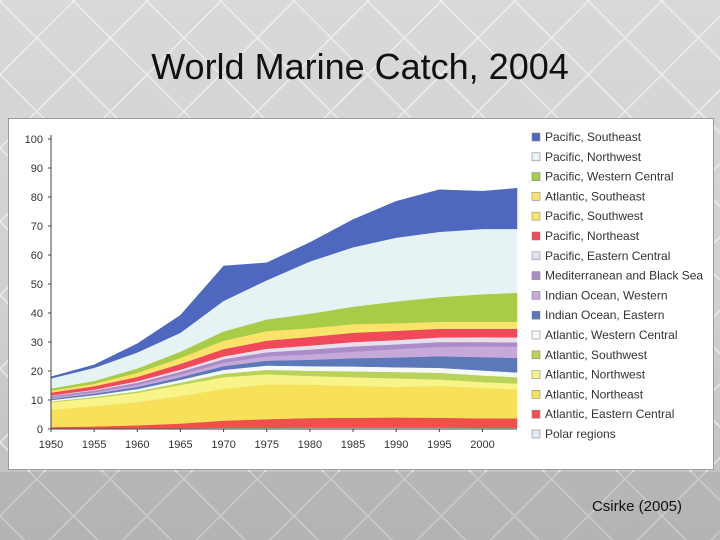 The width and height of the screenshot is (720, 540). I want to click on legend-item-atlantic-northwest: Atlantic, Northwest, so click(588, 375).